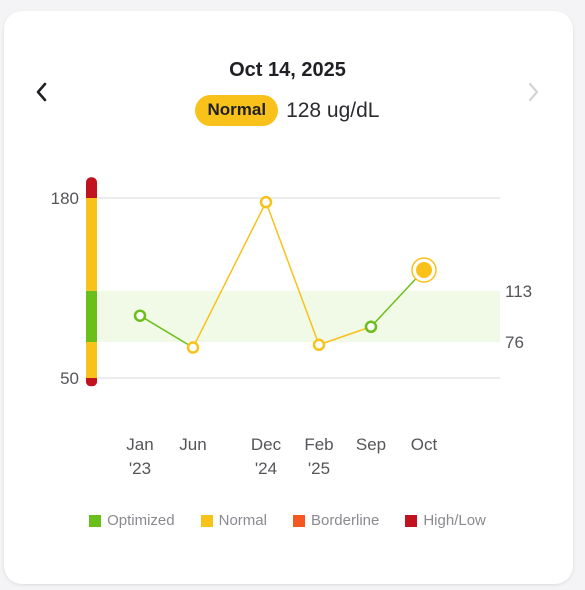 Image resolution: width=585 pixels, height=590 pixels. Describe the element at coordinates (266, 444) in the screenshot. I see `x-tick-label: Dec` at that location.